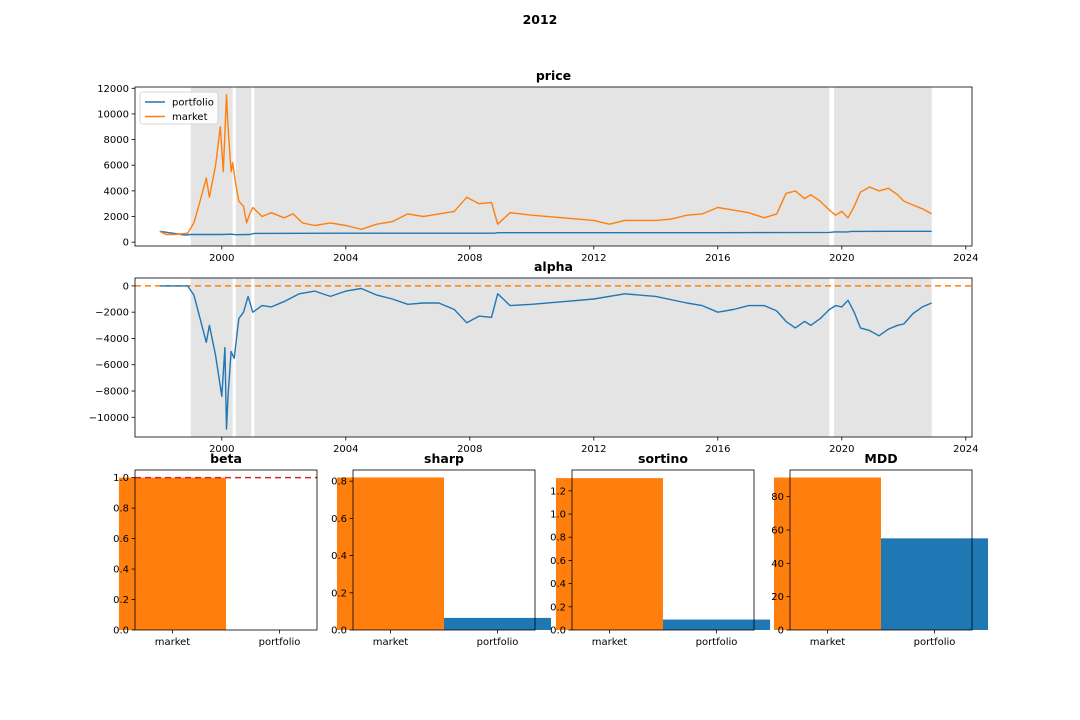  I want to click on MDD-xtick-label: market, so click(828, 642).